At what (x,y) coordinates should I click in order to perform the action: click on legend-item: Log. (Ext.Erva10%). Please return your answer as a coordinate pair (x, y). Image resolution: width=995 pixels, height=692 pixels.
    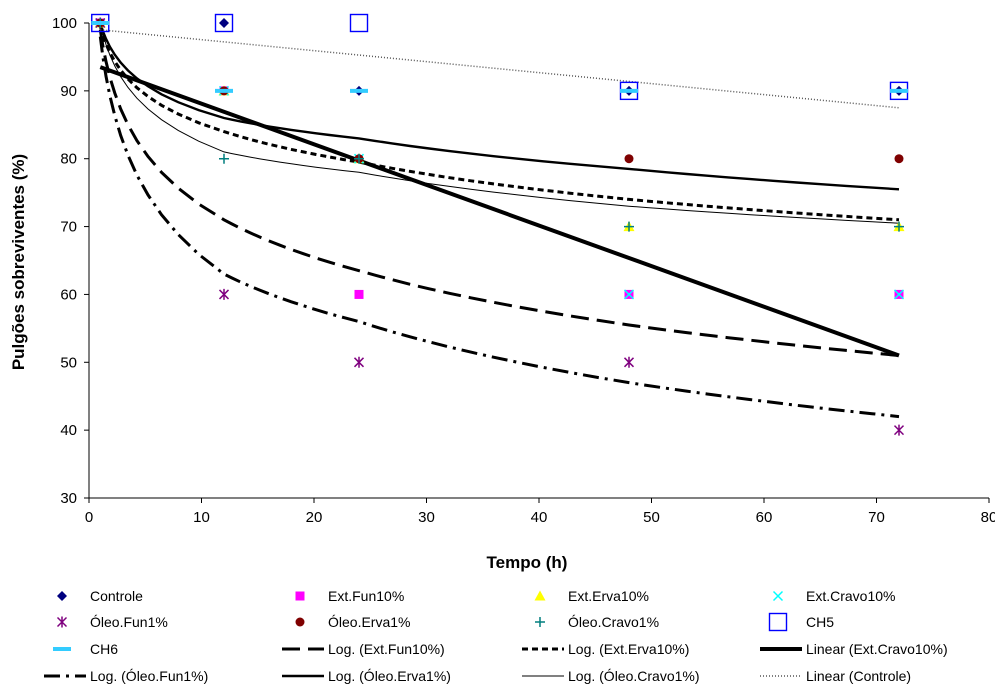
    Looking at the image, I should click on (605, 649).